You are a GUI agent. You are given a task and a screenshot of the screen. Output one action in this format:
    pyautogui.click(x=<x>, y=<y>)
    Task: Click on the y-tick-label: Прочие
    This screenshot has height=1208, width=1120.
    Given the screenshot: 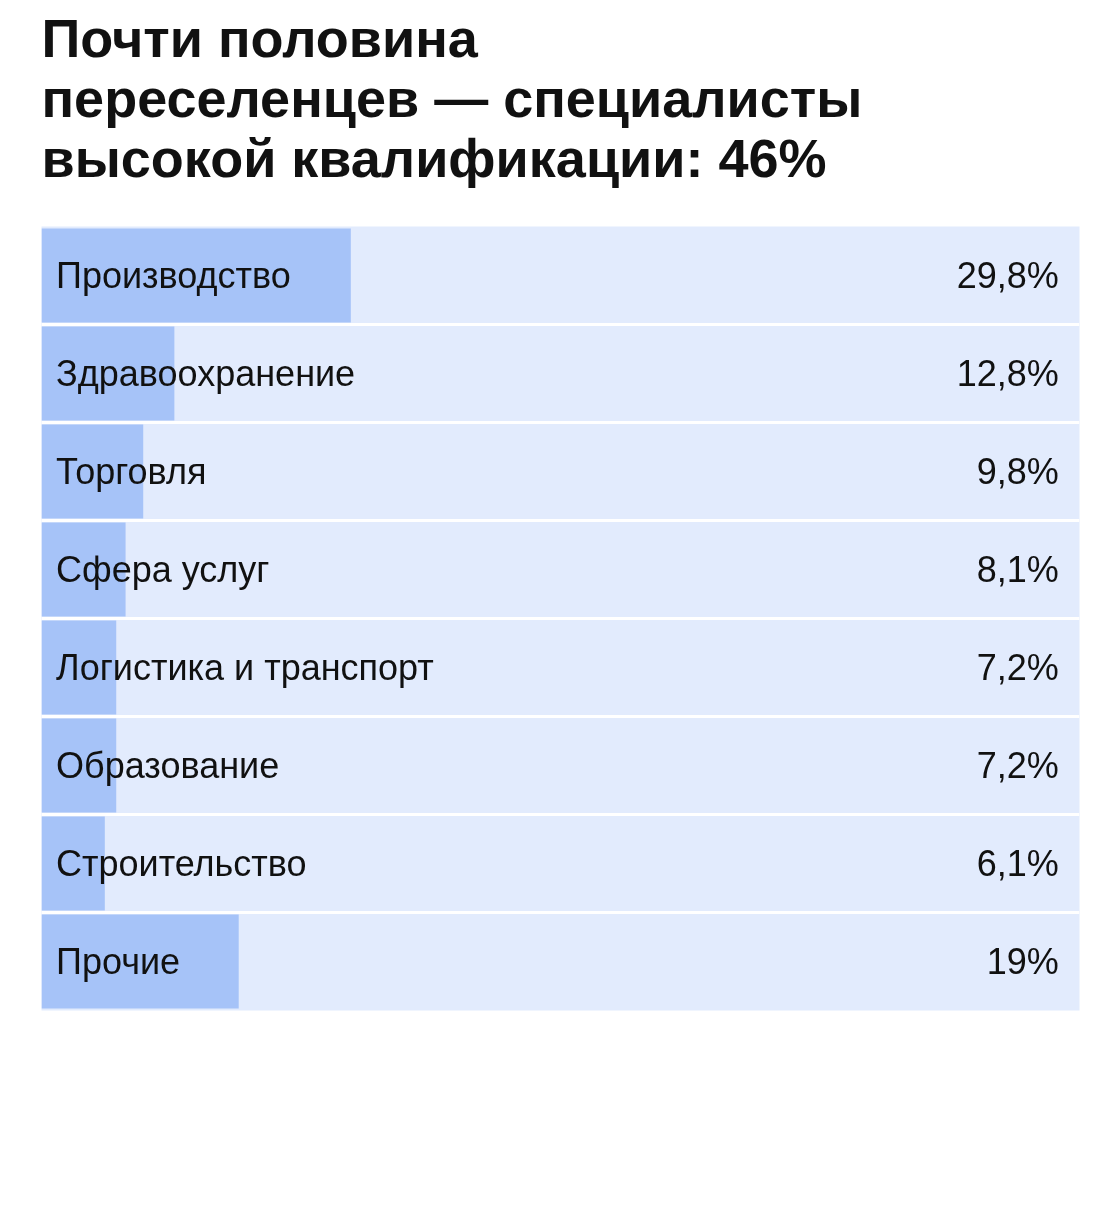 What is the action you would take?
    pyautogui.click(x=118, y=961)
    